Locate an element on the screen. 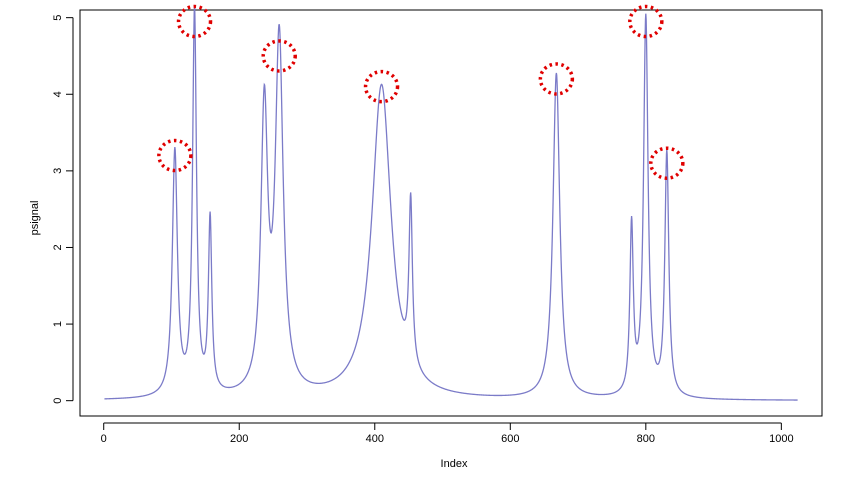 The height and width of the screenshot is (493, 853). y-axis: 0 1 2 3 4 5 is located at coordinates (63, 209).